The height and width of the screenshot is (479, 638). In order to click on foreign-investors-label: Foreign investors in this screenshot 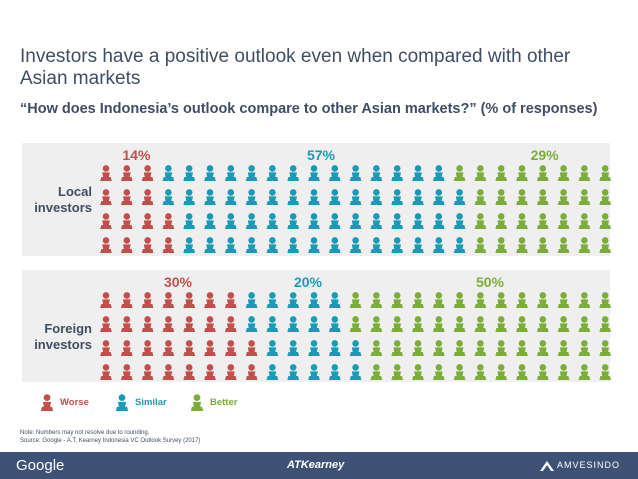, I will do `click(57, 337)`.